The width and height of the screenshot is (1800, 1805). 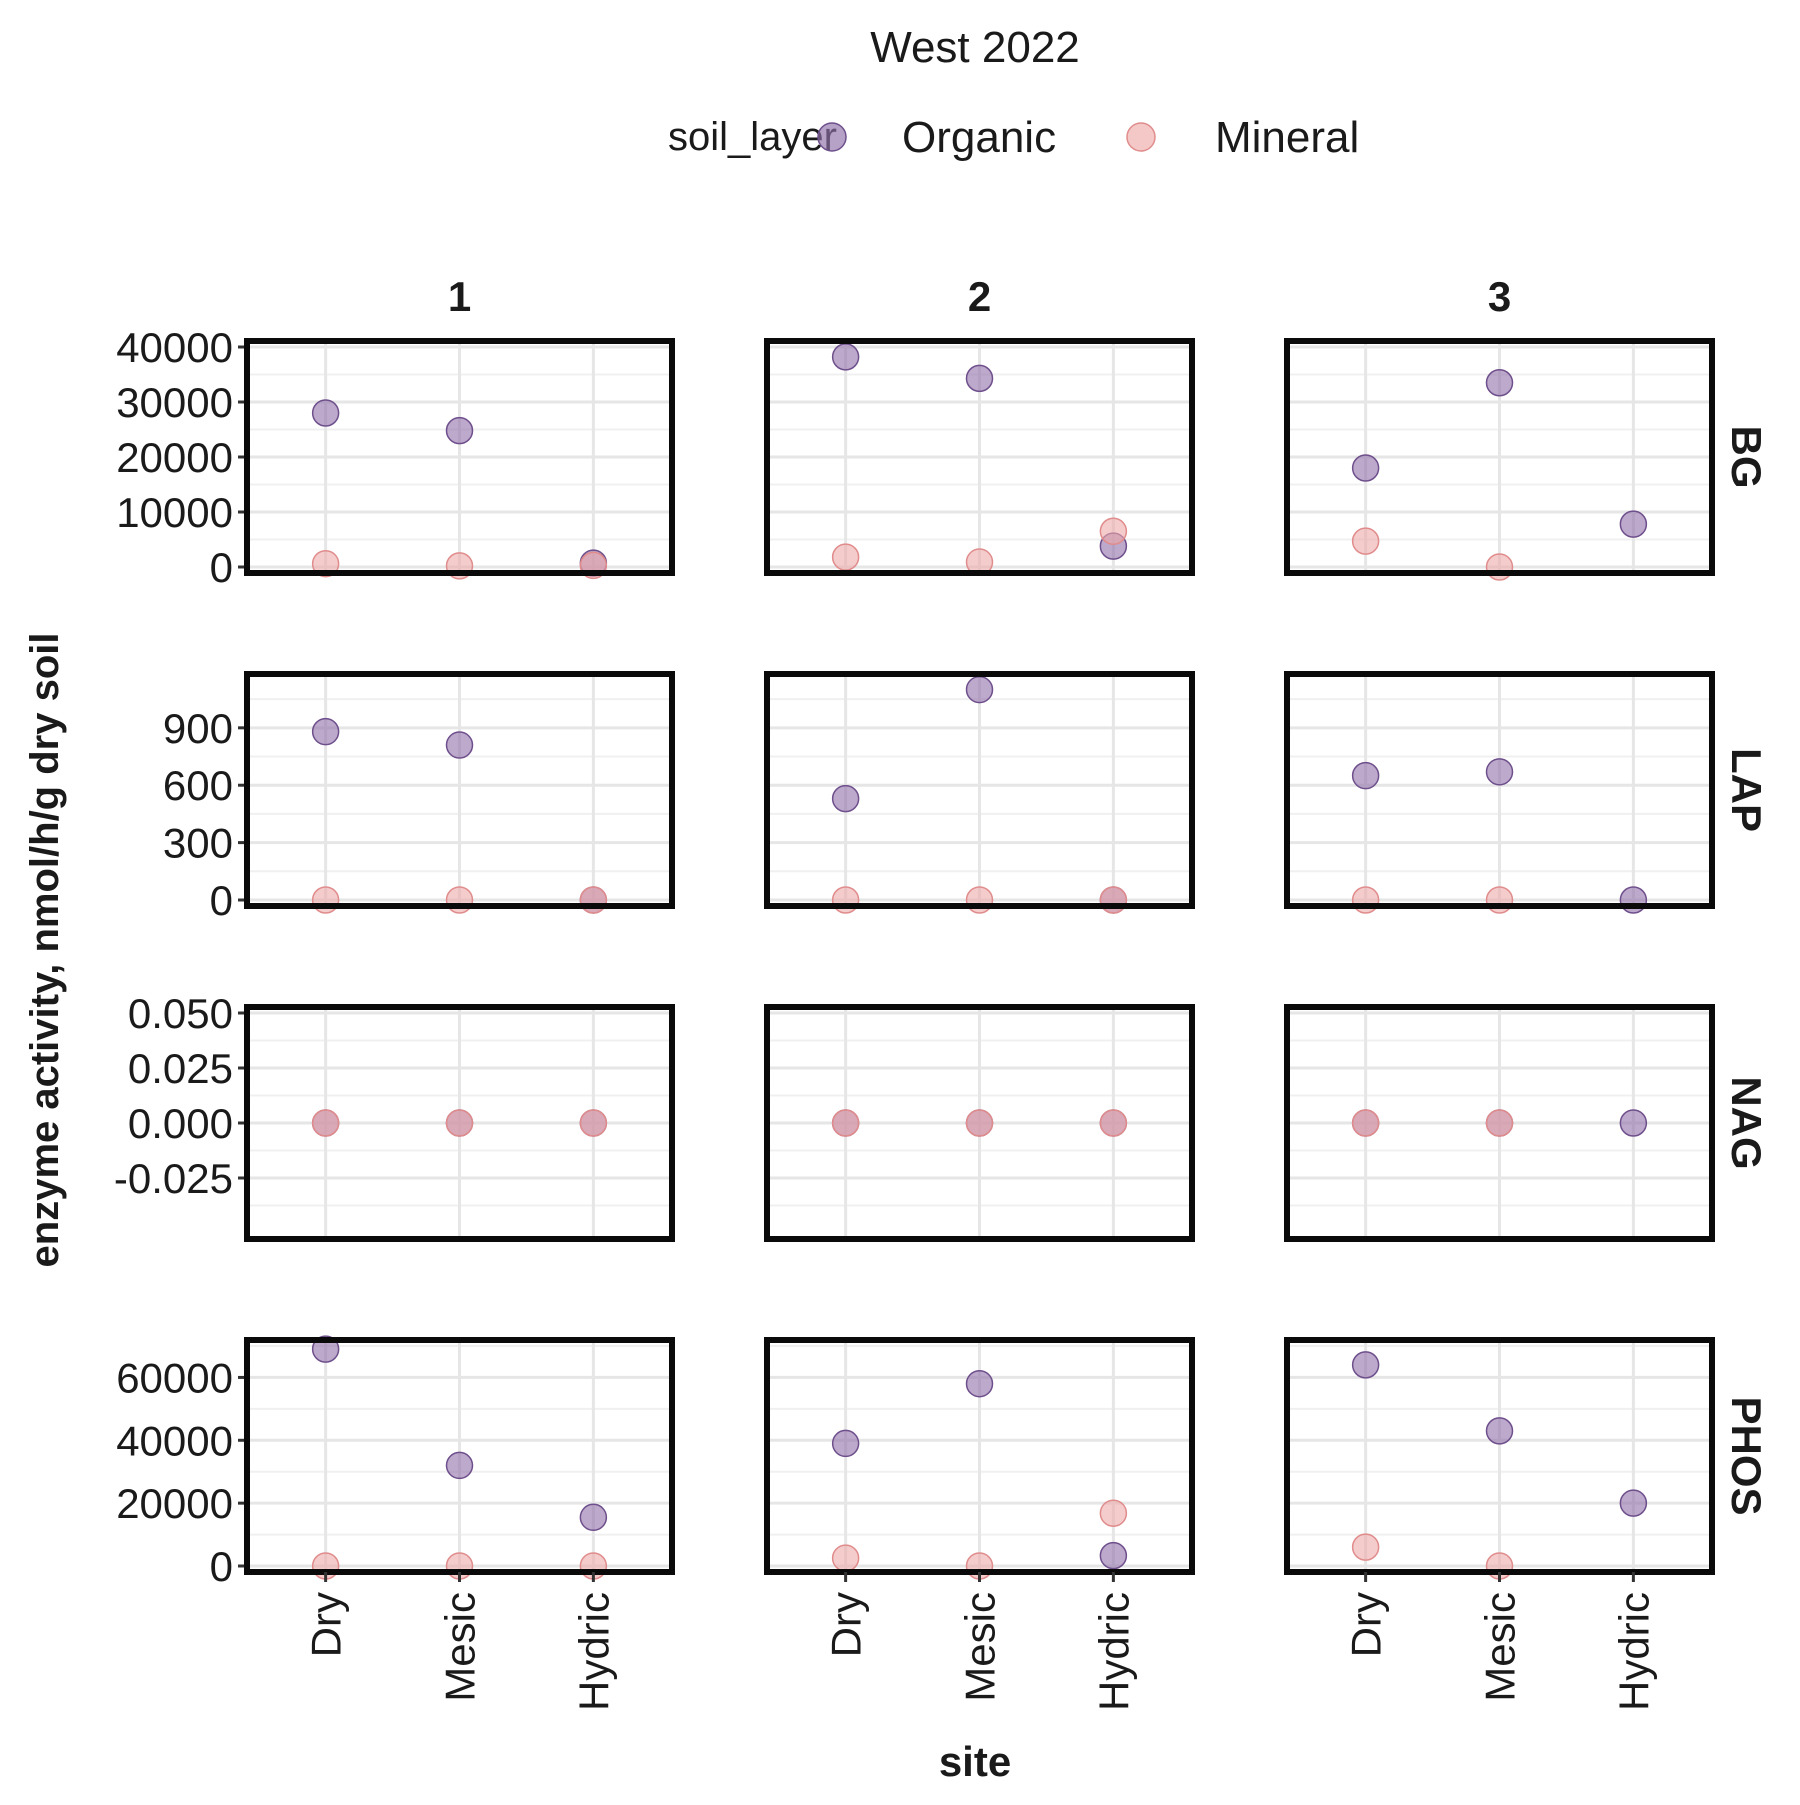 I want to click on point-nag-3-mesic-mineral, so click(x=1499, y=1123).